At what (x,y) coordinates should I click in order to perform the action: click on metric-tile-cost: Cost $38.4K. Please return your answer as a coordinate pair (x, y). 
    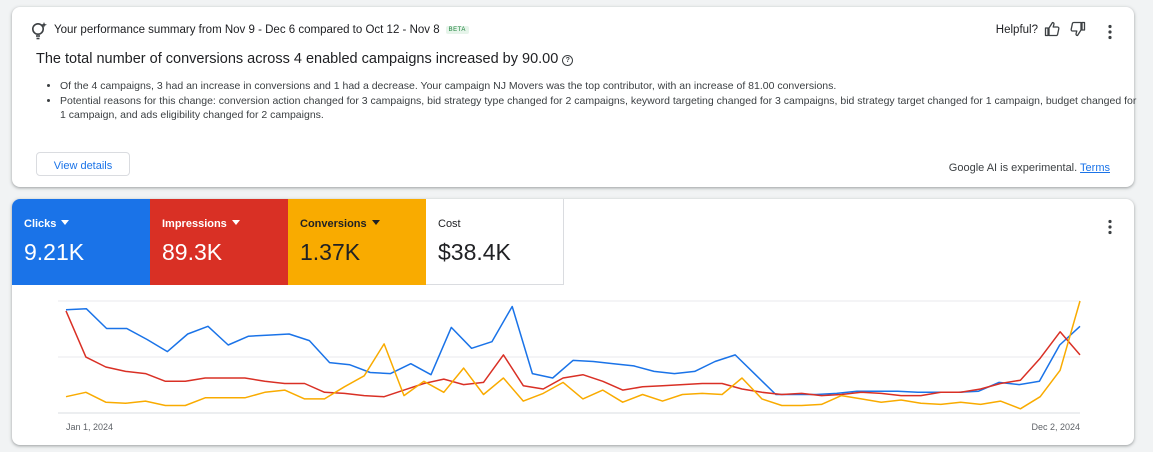
    Looking at the image, I should click on (495, 242).